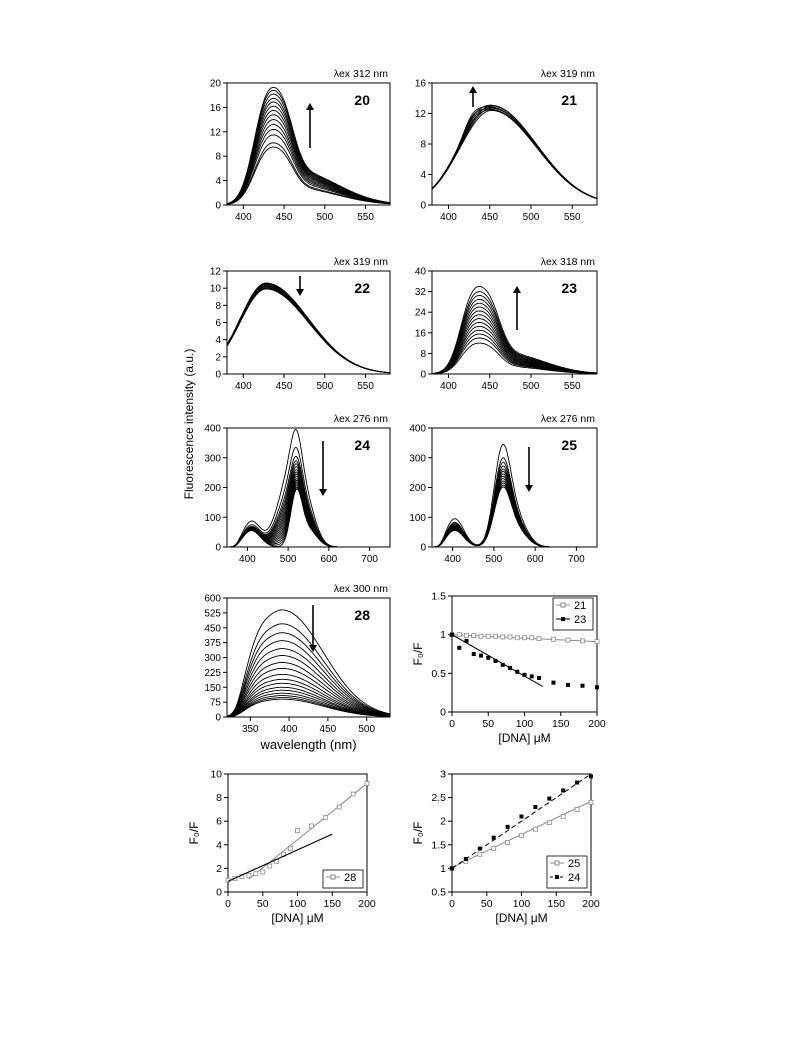 The image size is (793, 1057). Describe the element at coordinates (219, 822) in the screenshot. I see `y-tick-label: 6` at that location.